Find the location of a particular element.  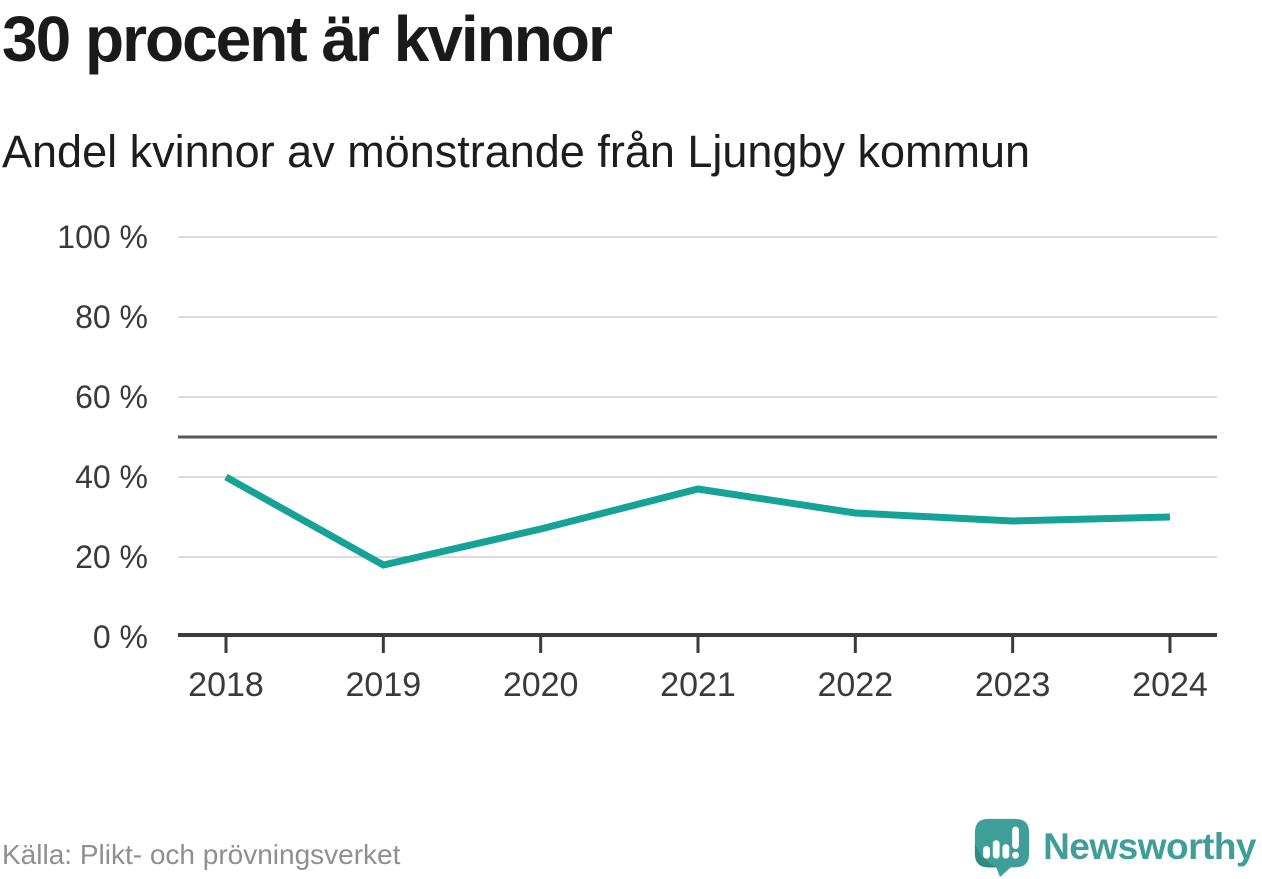

newsworthy-speech-bubble-bar-chart-icon is located at coordinates (1002, 847).